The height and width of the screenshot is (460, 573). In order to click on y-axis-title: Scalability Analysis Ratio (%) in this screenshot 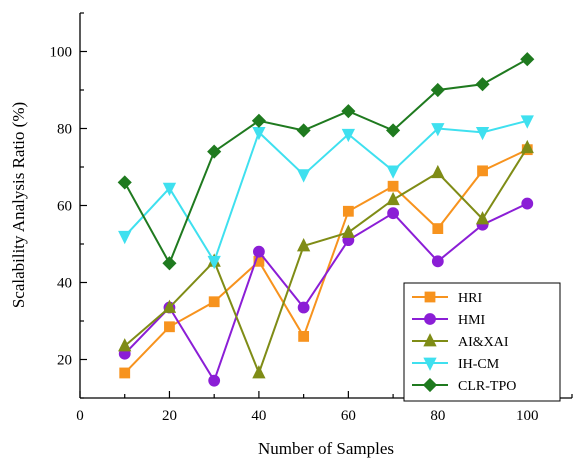, I will do `click(18, 205)`.